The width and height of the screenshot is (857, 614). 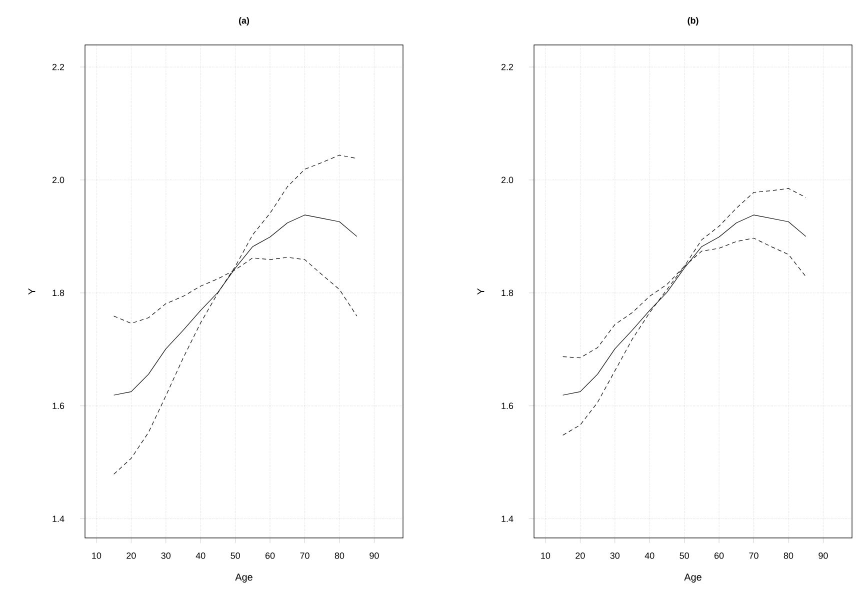 What do you see at coordinates (693, 21) in the screenshot?
I see `chart-title: (b)` at bounding box center [693, 21].